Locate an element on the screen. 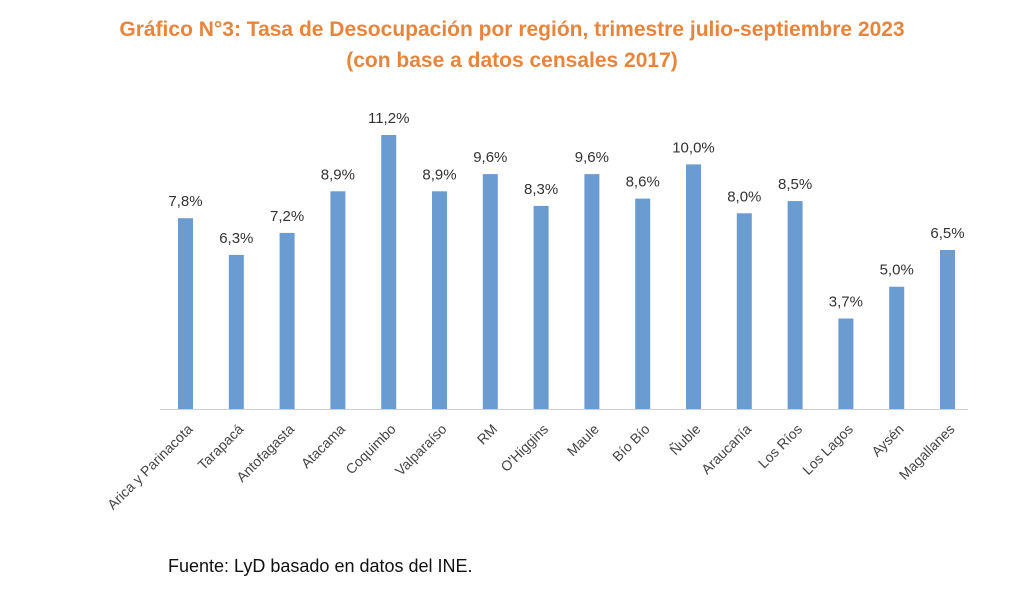 The image size is (1024, 591). source-note: Fuente: LyD basado en datos del INE. is located at coordinates (320, 566).